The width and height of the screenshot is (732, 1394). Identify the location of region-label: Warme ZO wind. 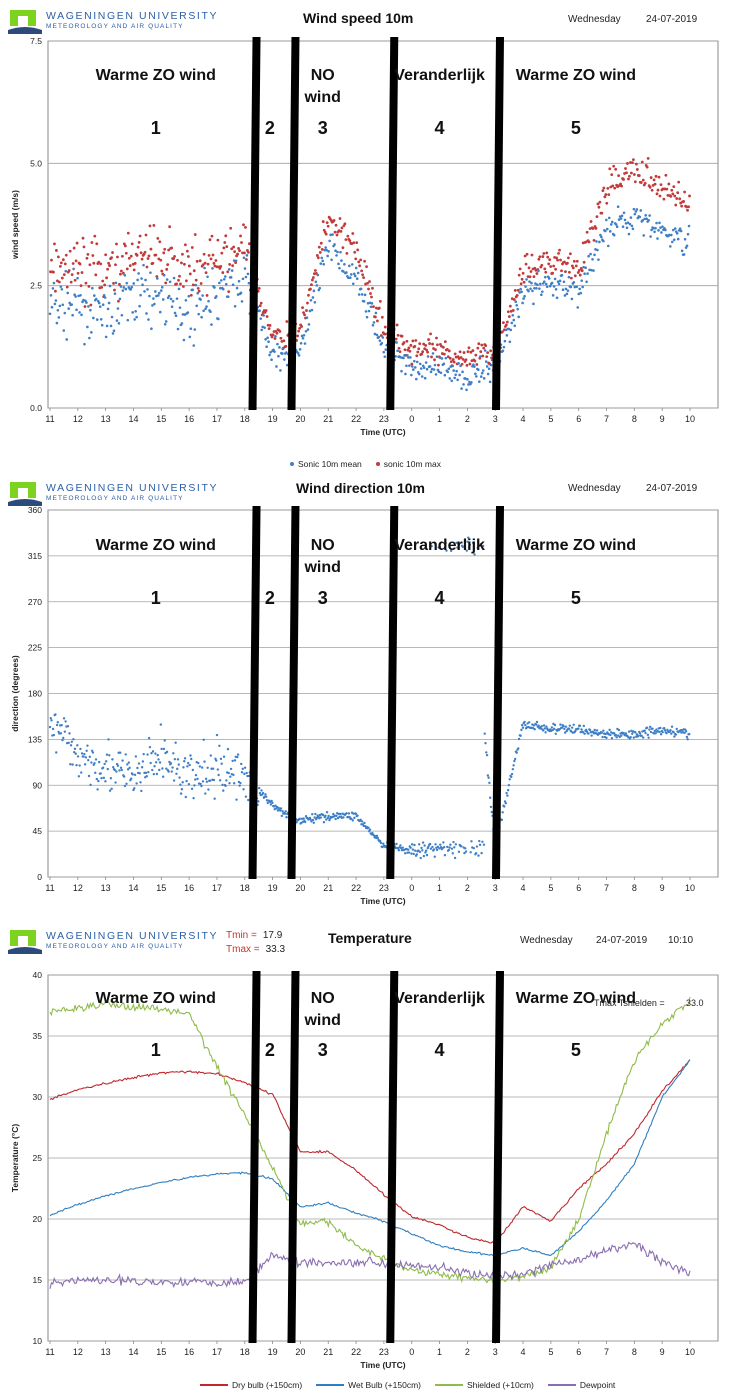
(576, 998).